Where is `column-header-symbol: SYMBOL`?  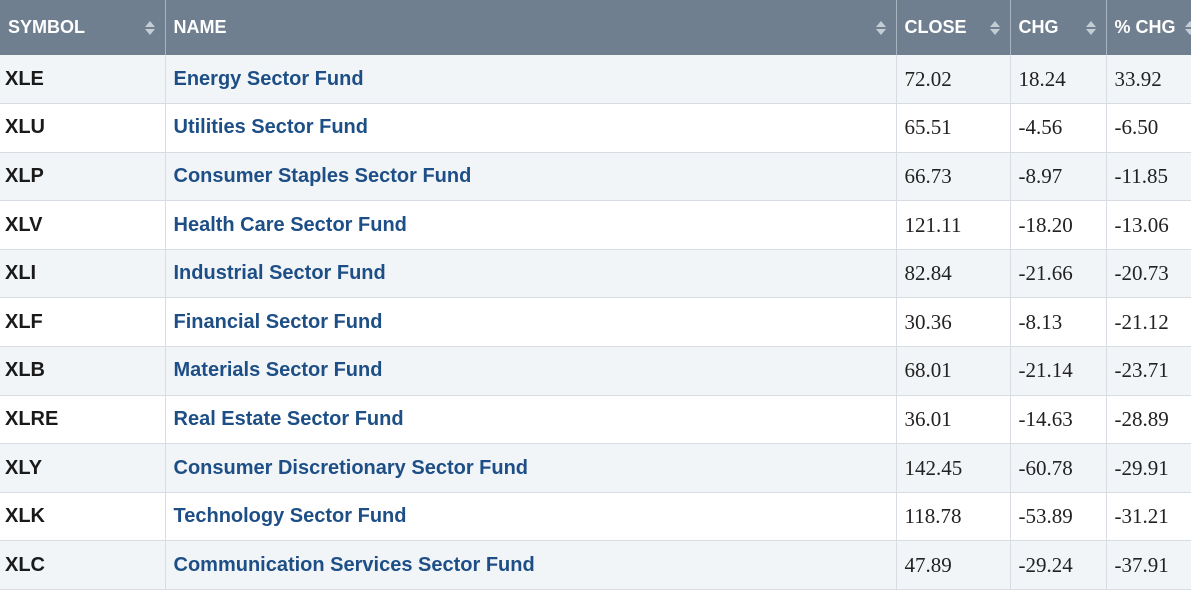
column-header-symbol: SYMBOL is located at coordinates (83, 27).